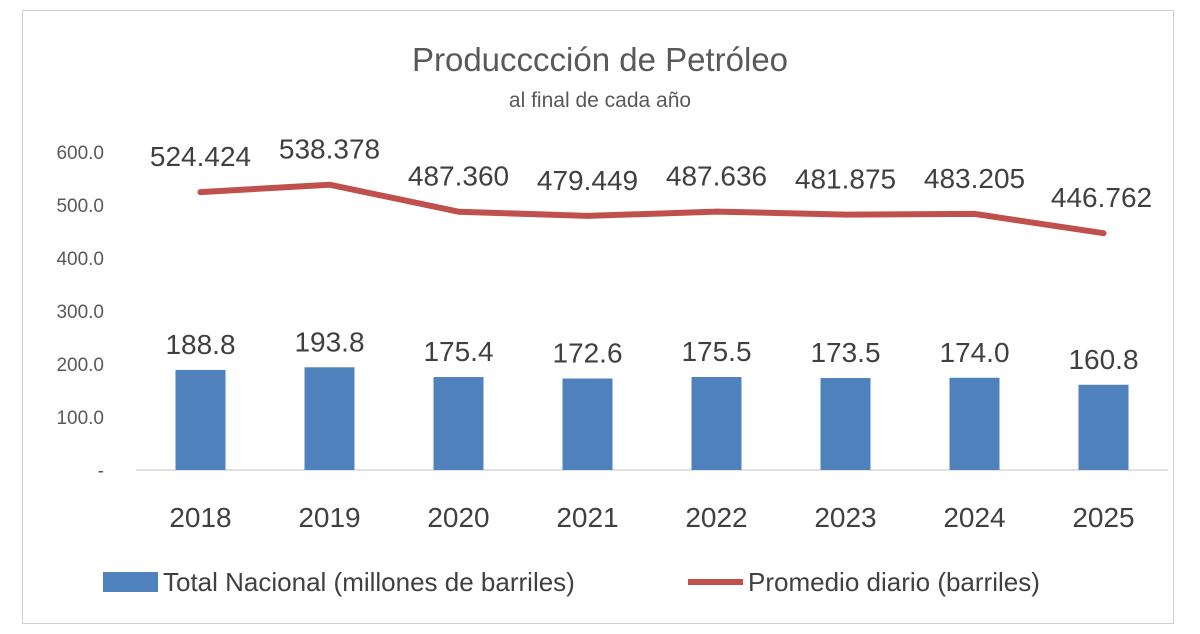 This screenshot has height=634, width=1200. Describe the element at coordinates (329, 149) in the screenshot. I see `line-data-label: 538.378` at that location.